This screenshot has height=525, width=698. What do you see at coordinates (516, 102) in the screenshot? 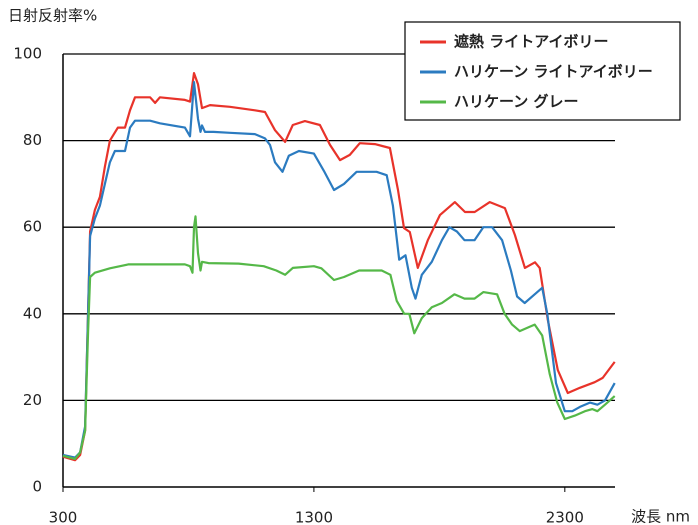
I see `legend-label: ハリケーン グレー` at bounding box center [516, 102].